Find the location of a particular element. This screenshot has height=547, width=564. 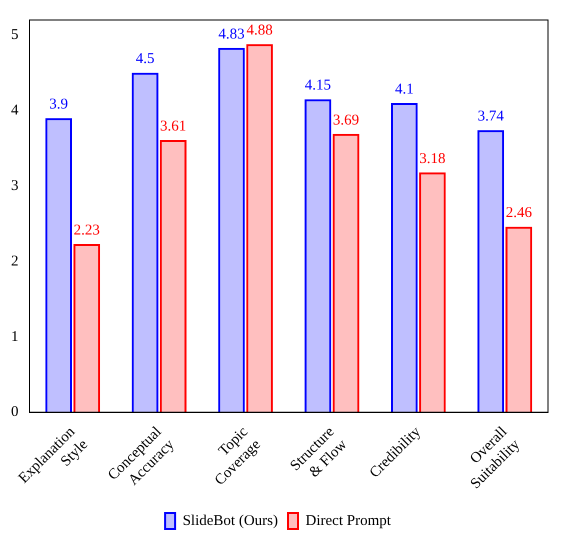

y-tick-label: 0 is located at coordinates (14, 412).